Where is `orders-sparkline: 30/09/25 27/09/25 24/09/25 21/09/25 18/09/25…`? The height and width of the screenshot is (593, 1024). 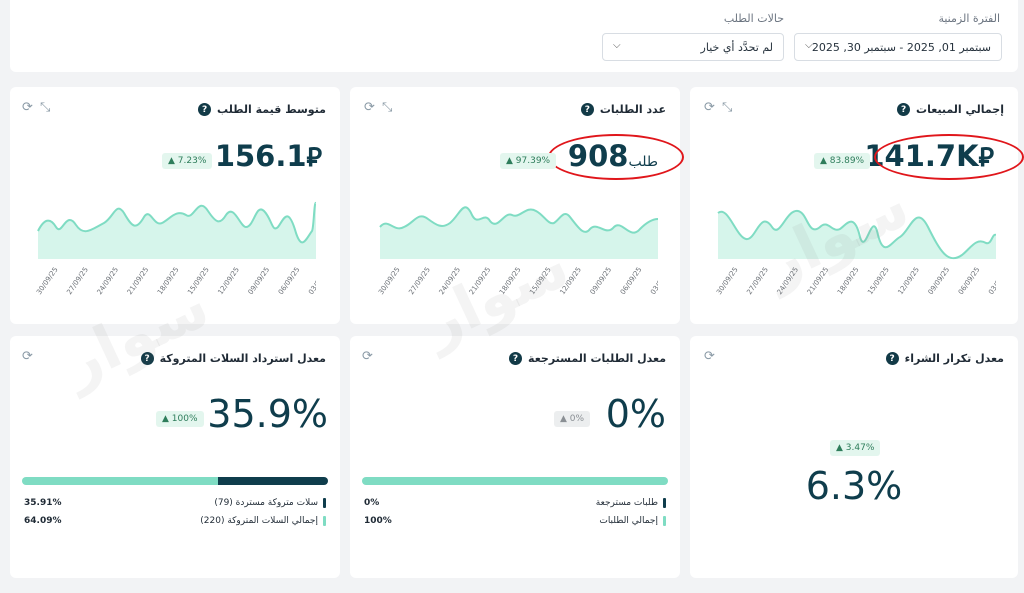 orders-sparkline: 30/09/25 27/09/25 24/09/25 21/09/25 18/09/25… is located at coordinates (518, 251).